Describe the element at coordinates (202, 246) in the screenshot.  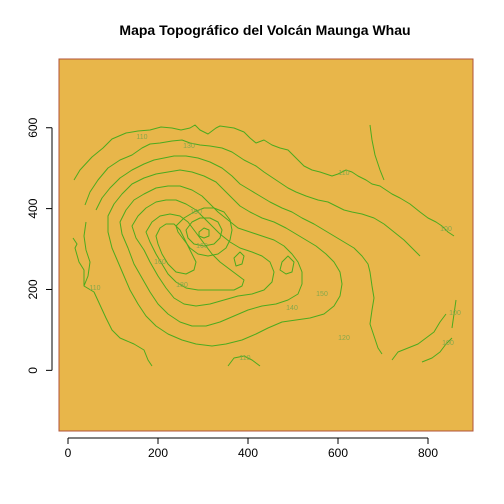
I see `contour-label-4: 160` at that location.